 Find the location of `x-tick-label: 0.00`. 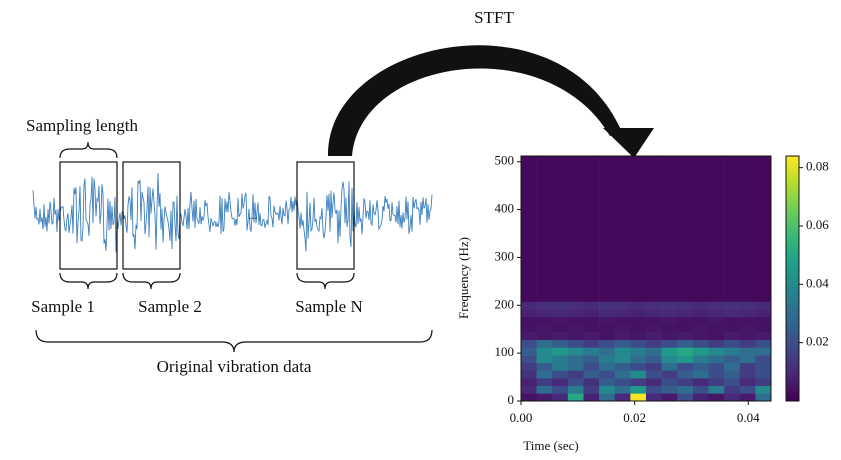

x-tick-label: 0.00 is located at coordinates (521, 417).